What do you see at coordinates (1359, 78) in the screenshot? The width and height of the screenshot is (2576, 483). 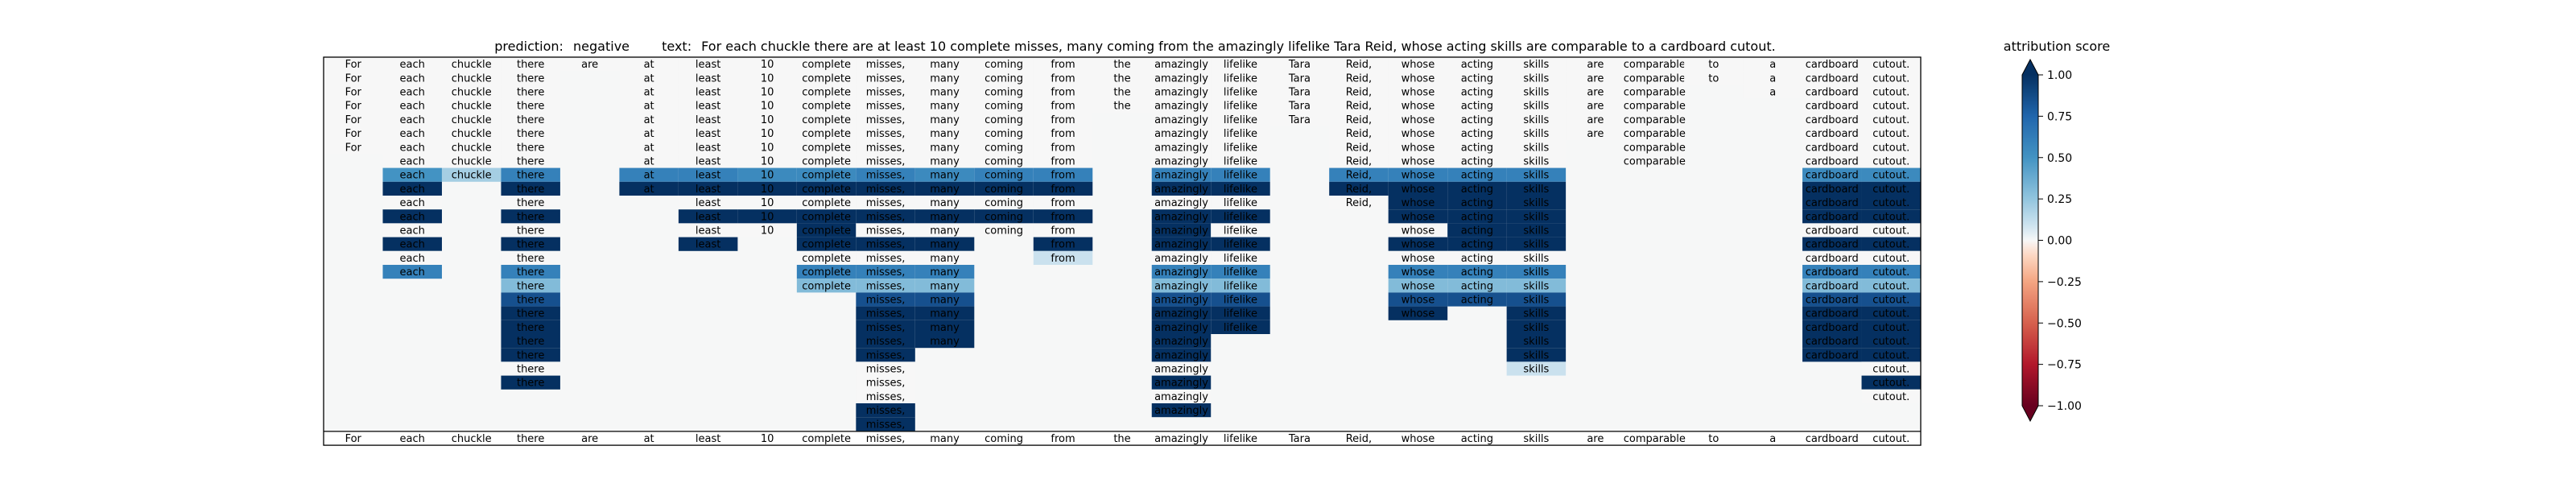 I see `cell-token-label: Reid,` at bounding box center [1359, 78].